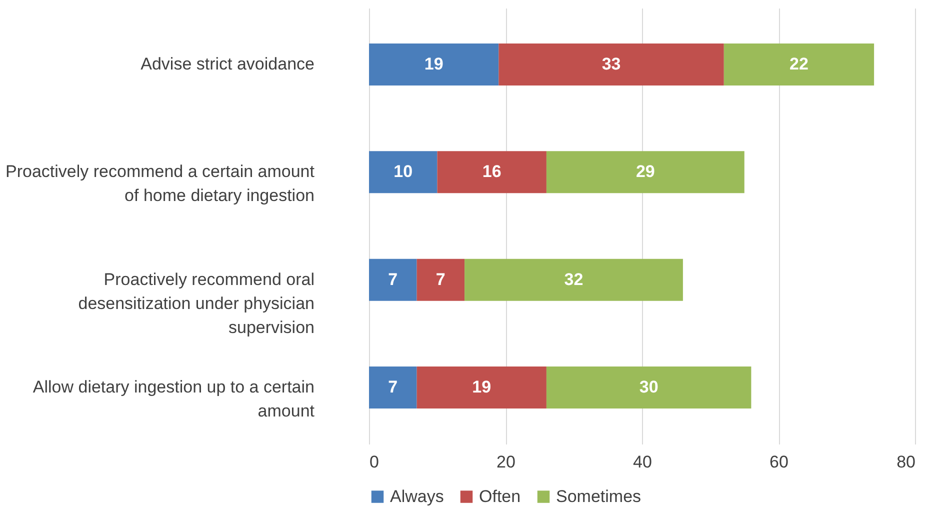 This screenshot has width=942, height=516. What do you see at coordinates (173, 398) in the screenshot?
I see `y-tick-label: Allow dietary ingestion up to a certain amount` at bounding box center [173, 398].